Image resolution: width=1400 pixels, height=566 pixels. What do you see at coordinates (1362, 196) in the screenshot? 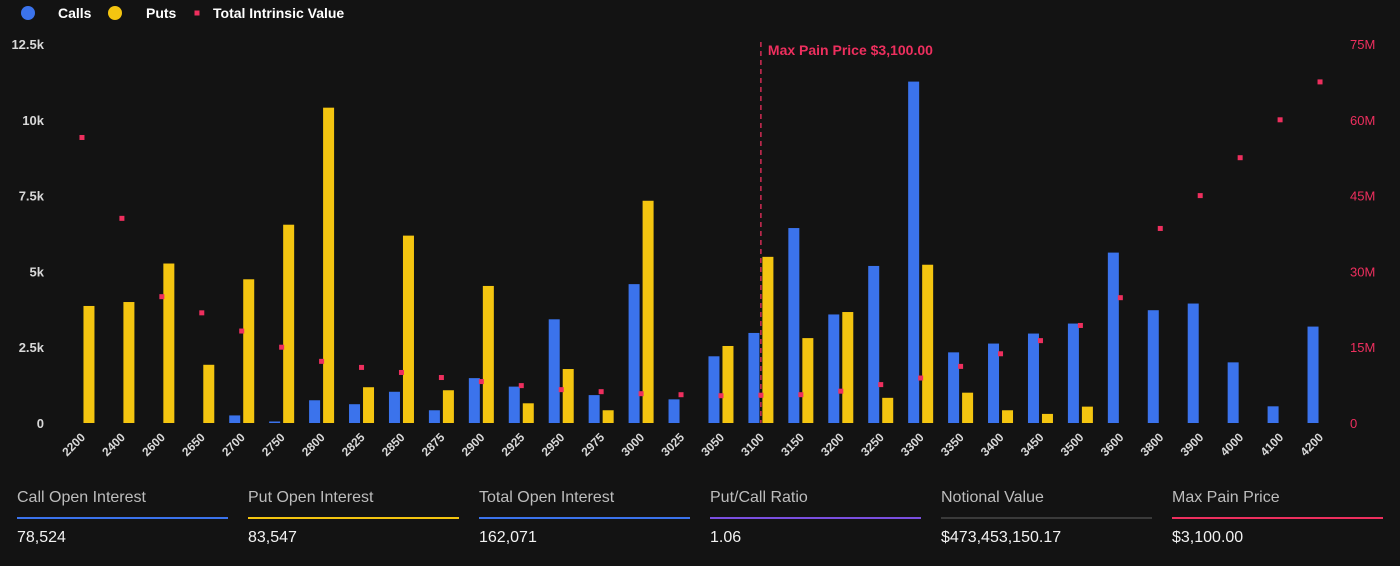
I see `y-right-tick-label: 45M` at bounding box center [1362, 196].